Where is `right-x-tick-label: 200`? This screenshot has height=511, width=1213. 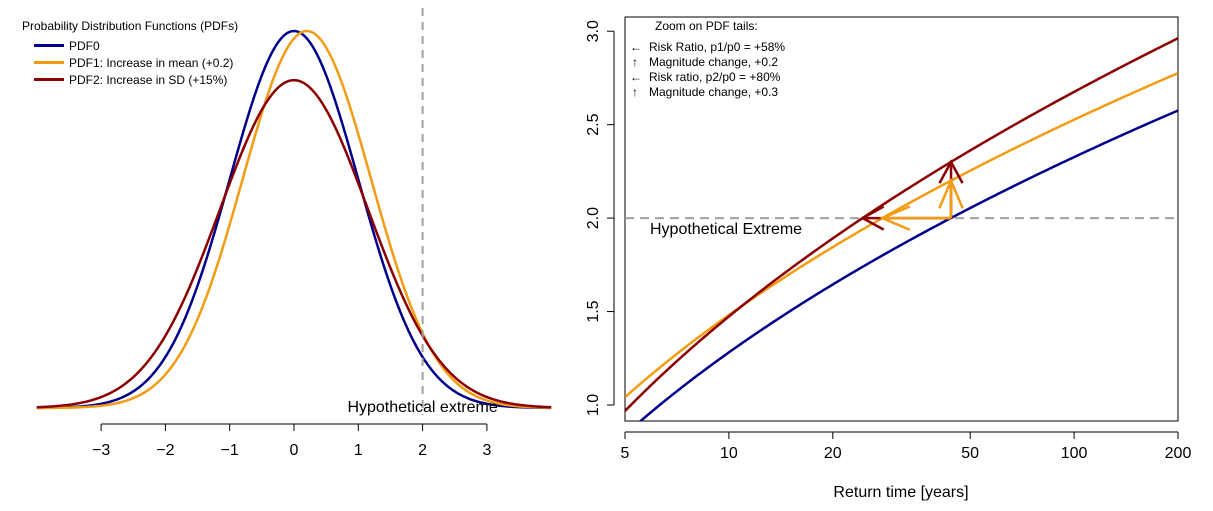
right-x-tick-label: 200 is located at coordinates (1178, 453).